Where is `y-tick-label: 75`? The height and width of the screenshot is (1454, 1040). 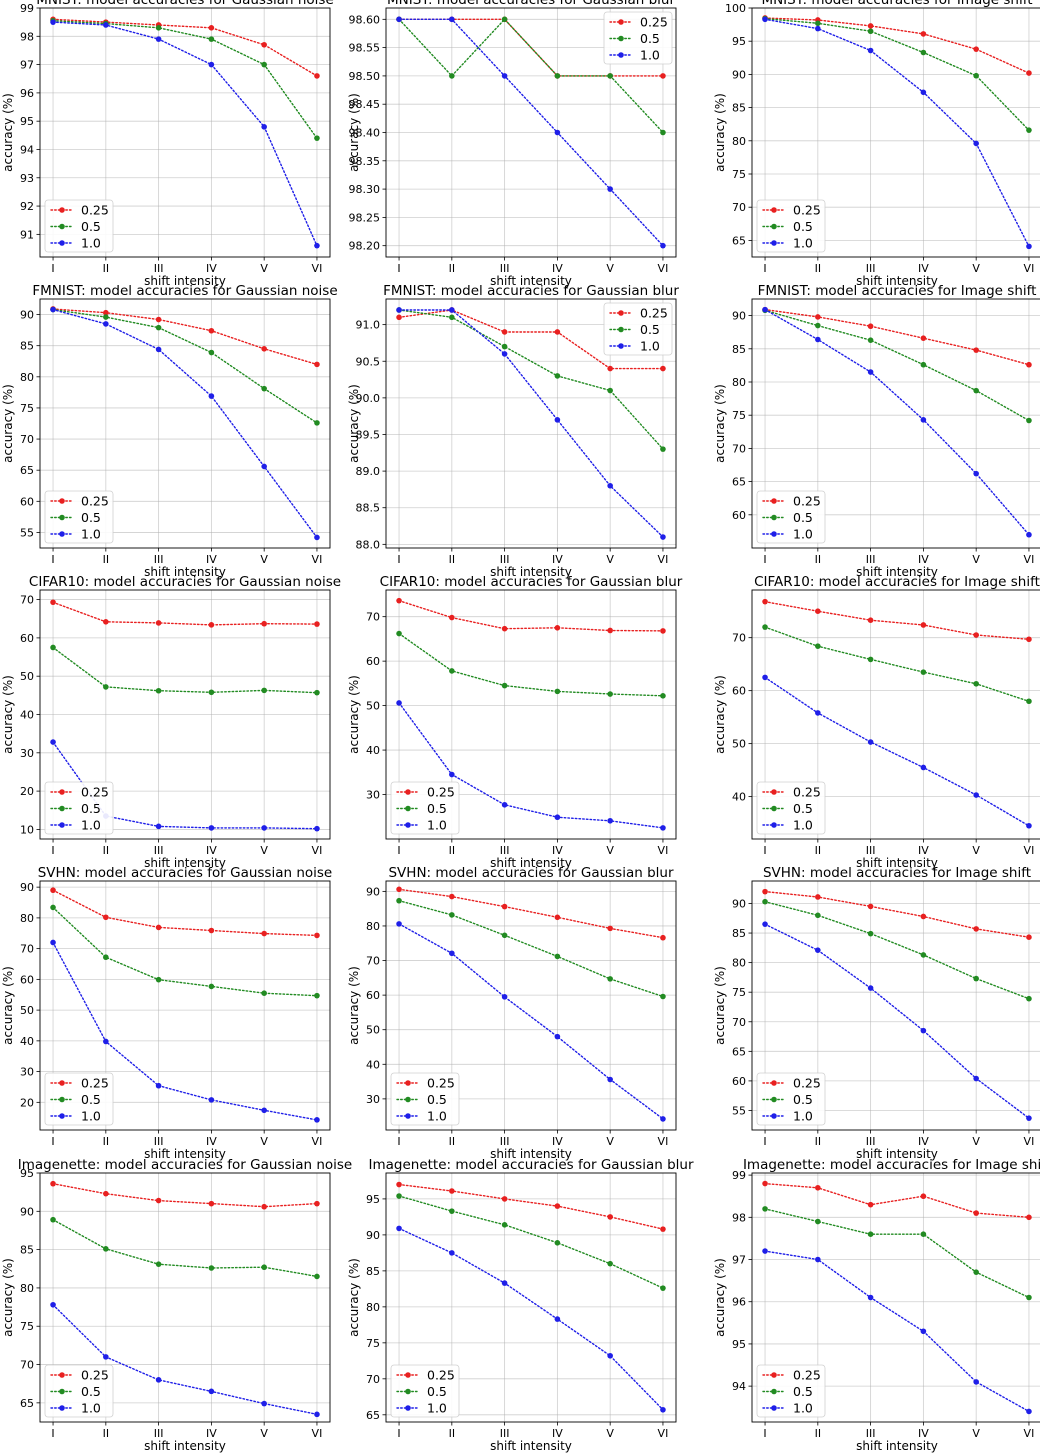
y-tick-label: 75 is located at coordinates (27, 408).